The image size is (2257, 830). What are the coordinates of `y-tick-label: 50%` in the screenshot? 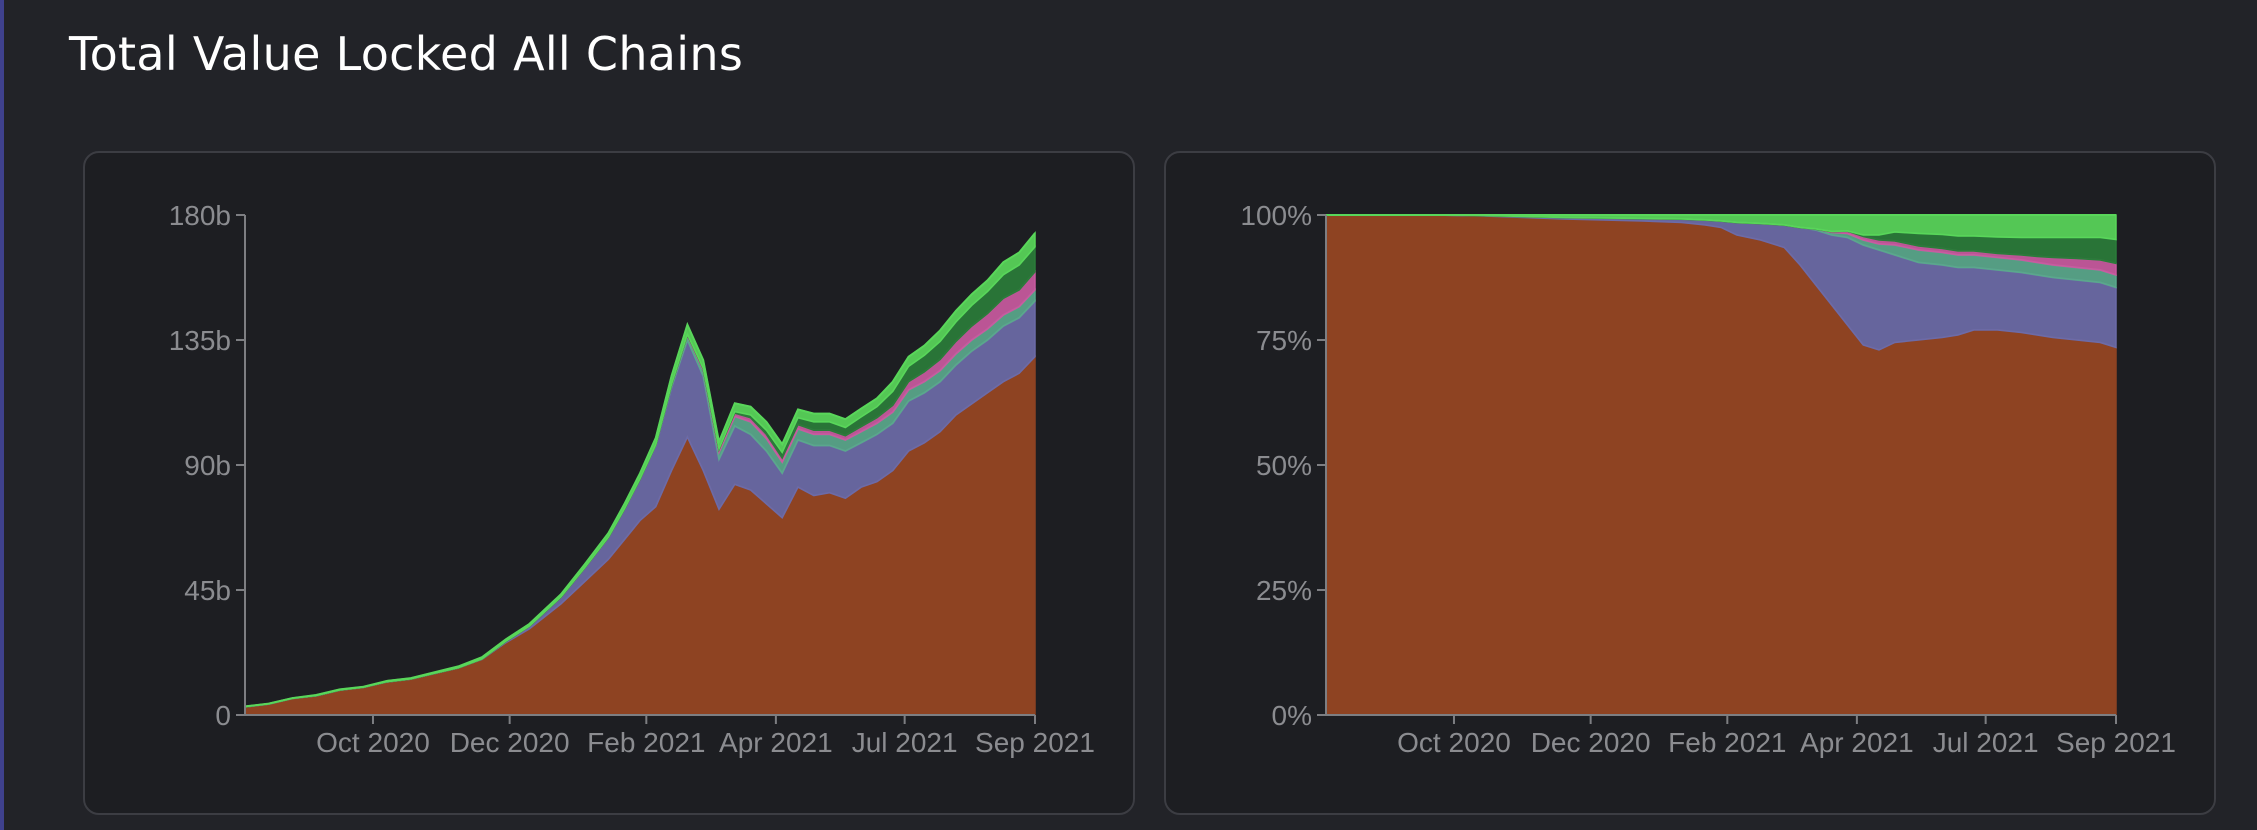 It's located at (1284, 465).